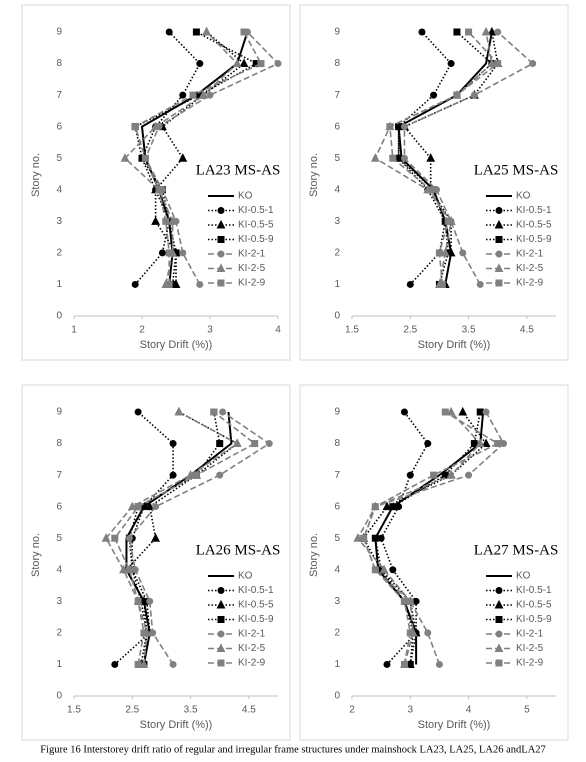 This screenshot has width=586, height=762. What do you see at coordinates (337, 569) in the screenshot?
I see `y-tick-label: 4` at bounding box center [337, 569].